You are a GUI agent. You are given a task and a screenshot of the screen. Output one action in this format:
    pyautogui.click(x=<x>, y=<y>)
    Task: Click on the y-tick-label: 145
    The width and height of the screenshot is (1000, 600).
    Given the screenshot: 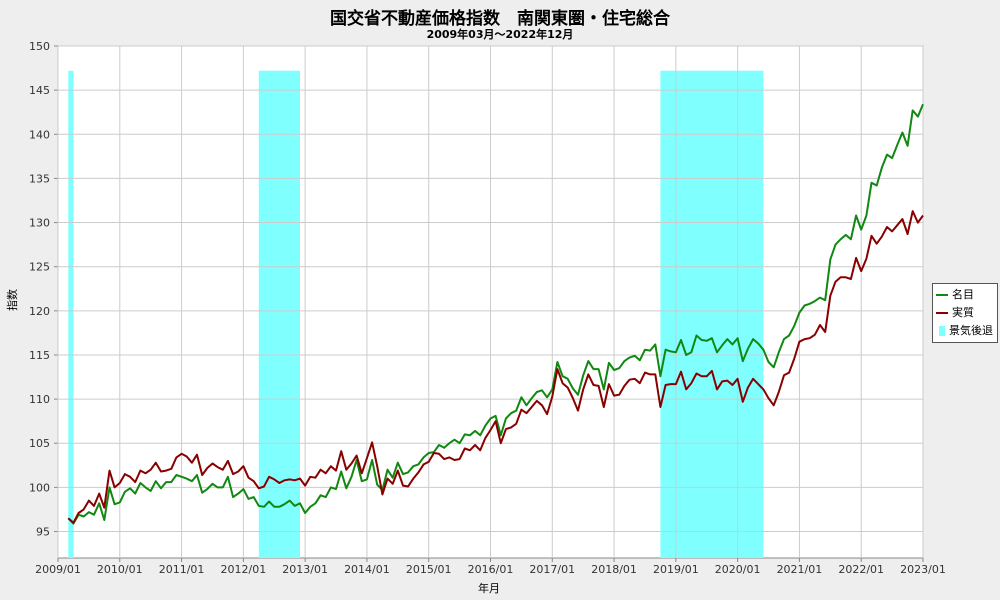 What is the action you would take?
    pyautogui.click(x=39, y=90)
    